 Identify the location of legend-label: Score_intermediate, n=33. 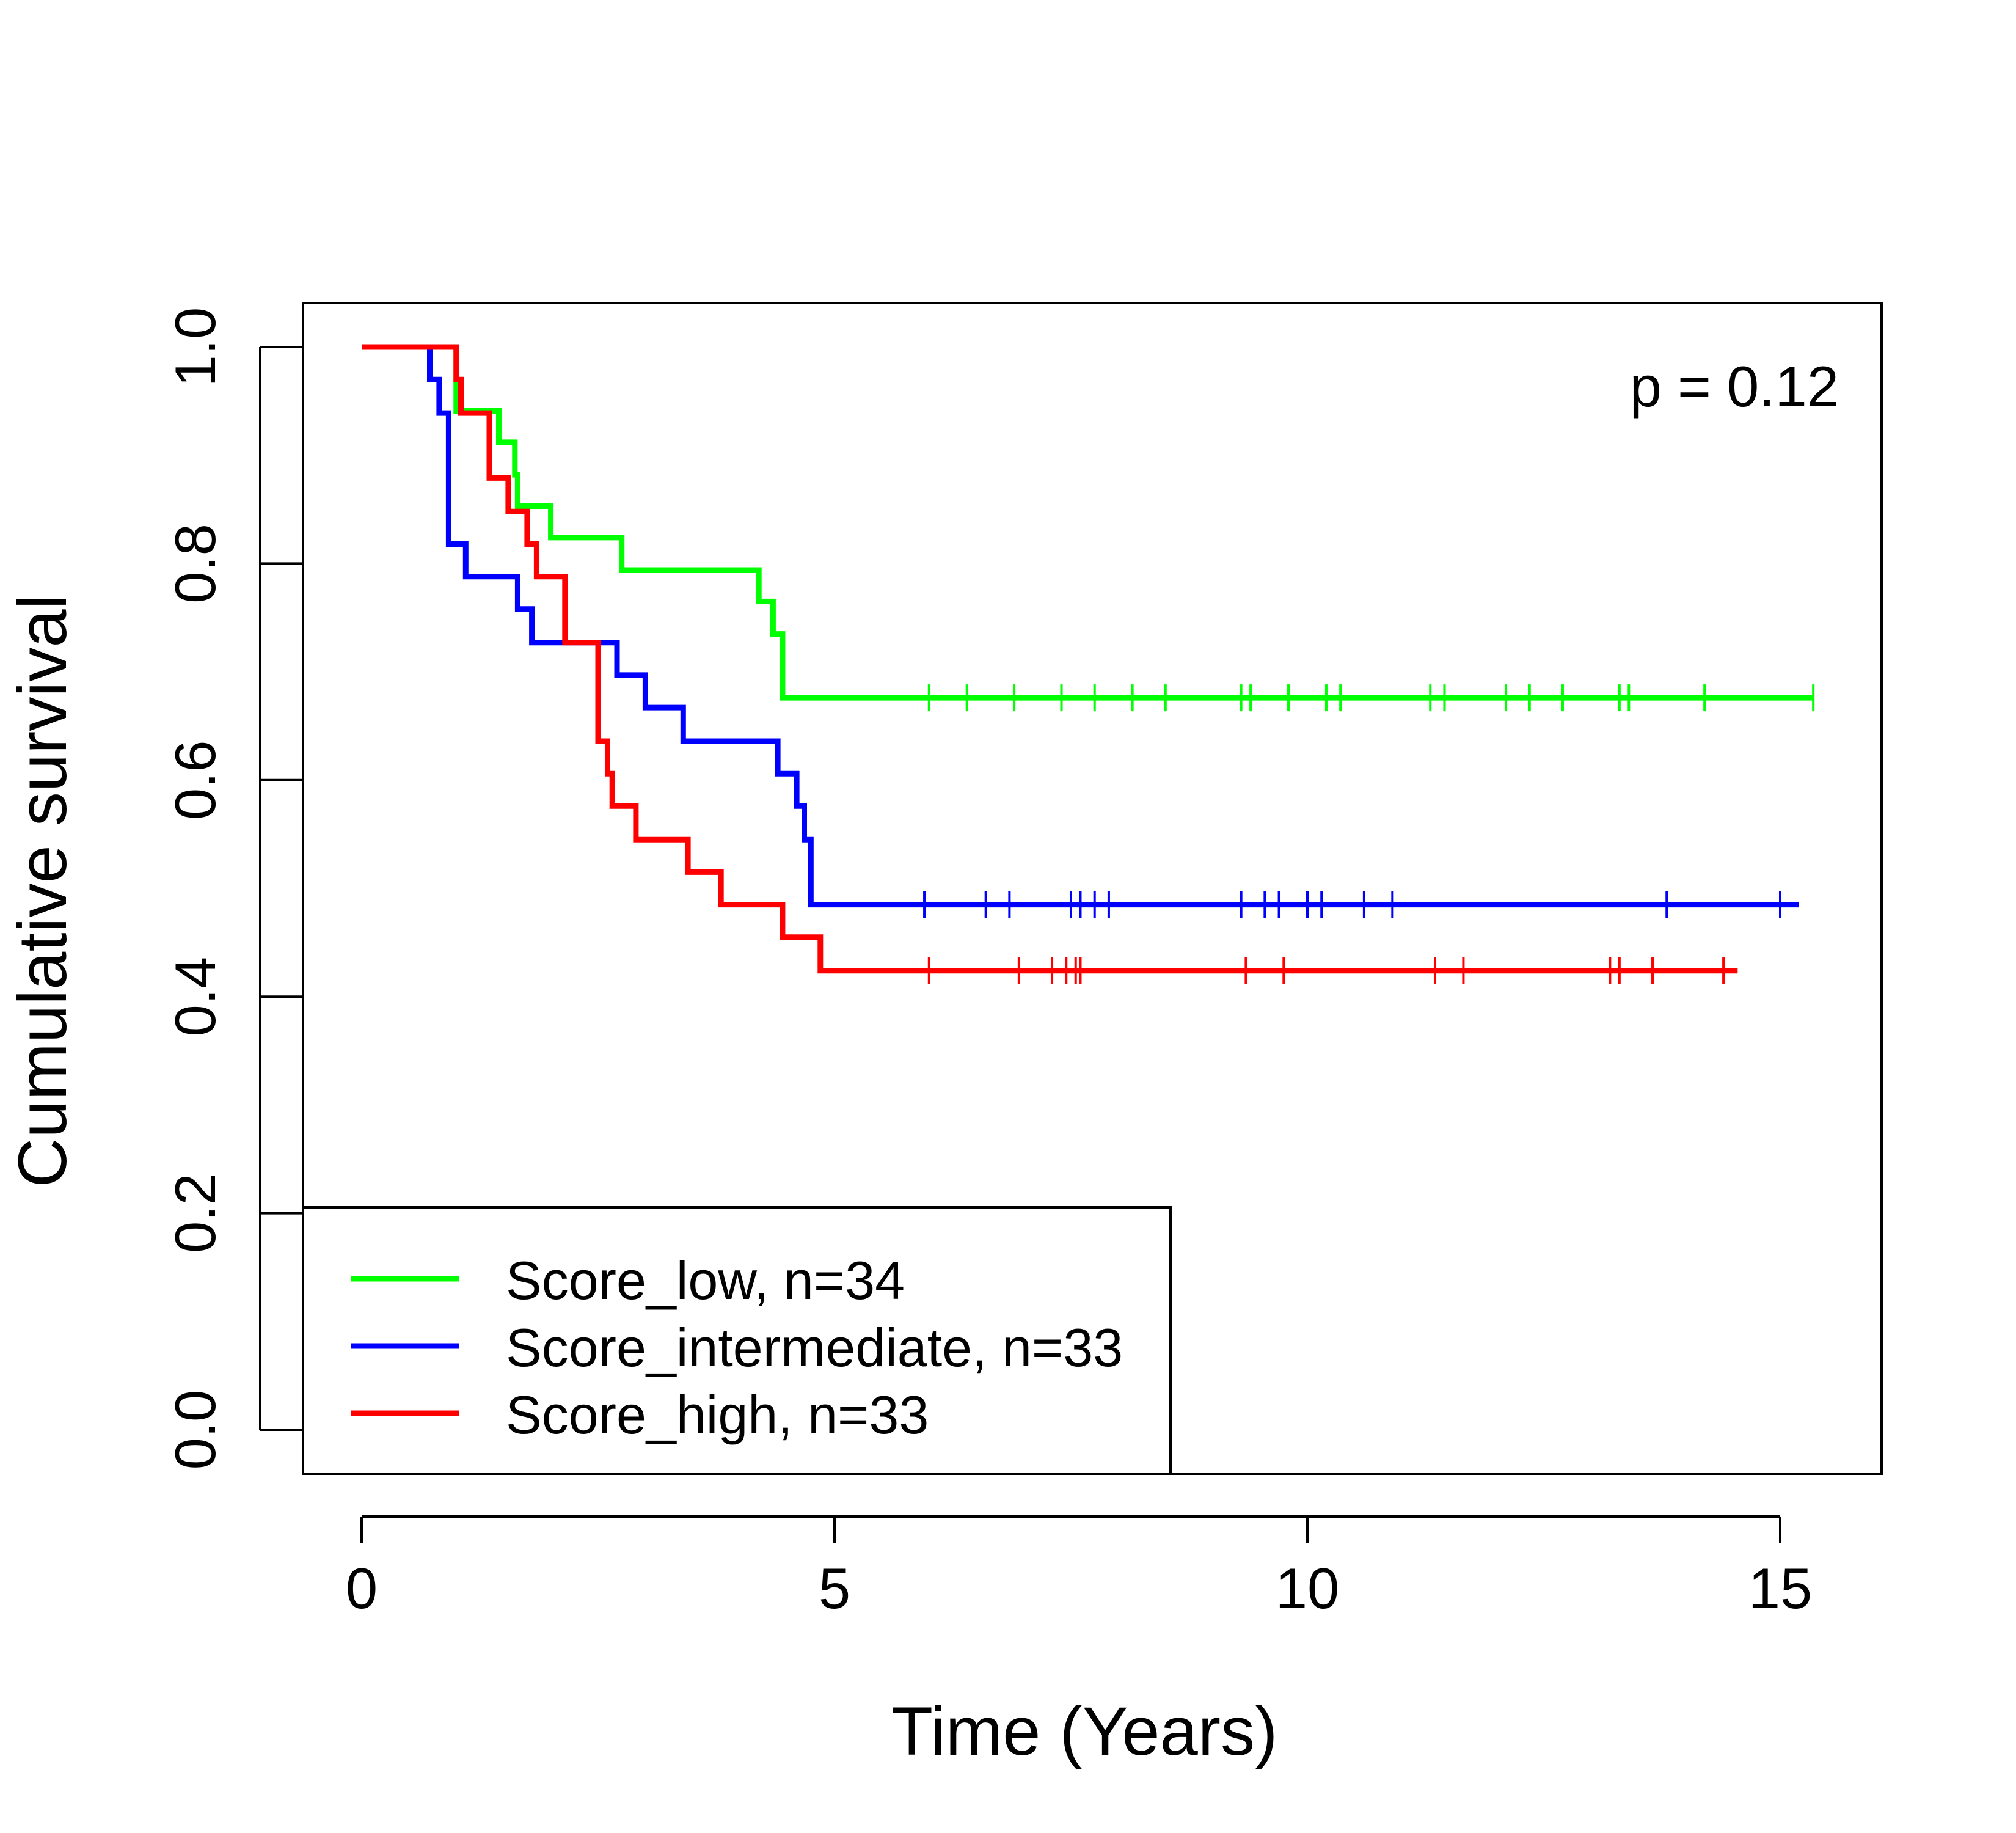
(814, 1347).